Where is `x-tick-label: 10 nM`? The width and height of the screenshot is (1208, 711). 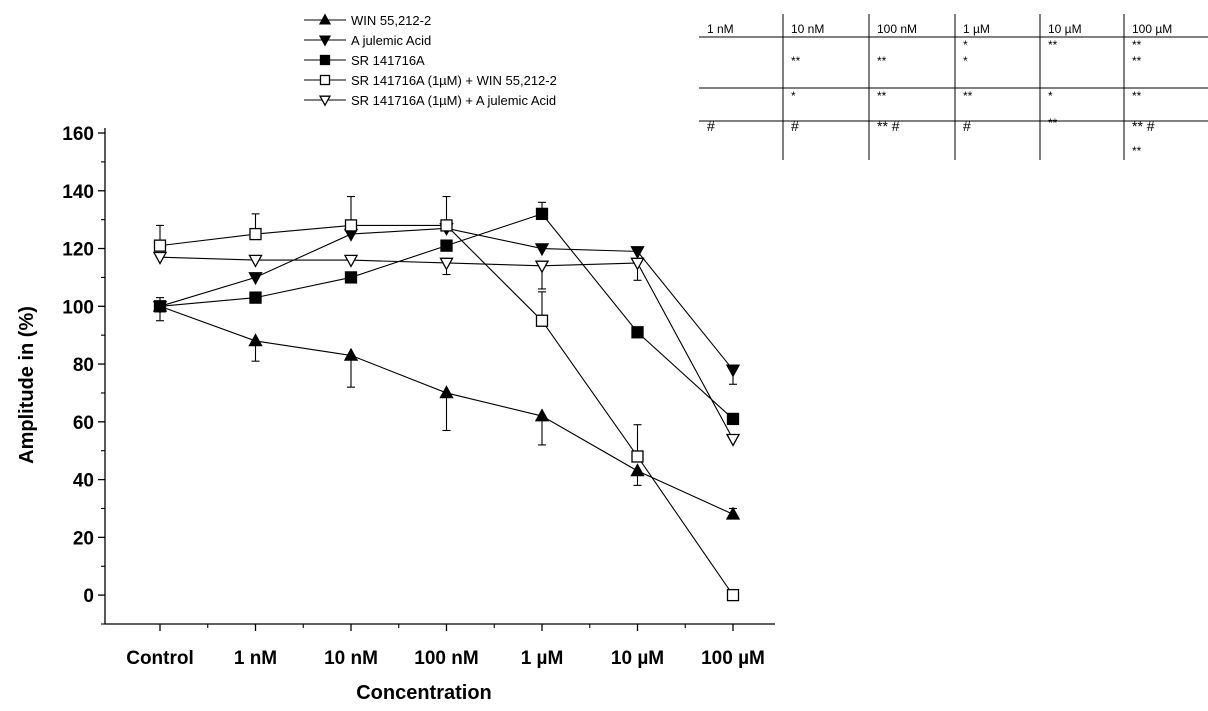 x-tick-label: 10 nM is located at coordinates (351, 658).